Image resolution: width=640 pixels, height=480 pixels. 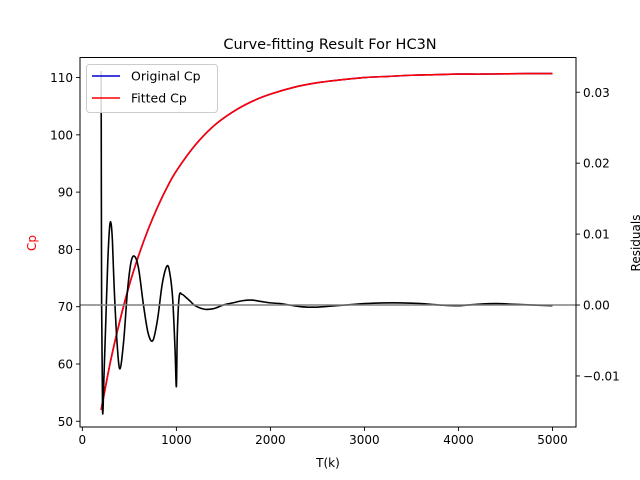 What do you see at coordinates (152, 88) in the screenshot?
I see `legend: Original Cp Fitted Cp` at bounding box center [152, 88].